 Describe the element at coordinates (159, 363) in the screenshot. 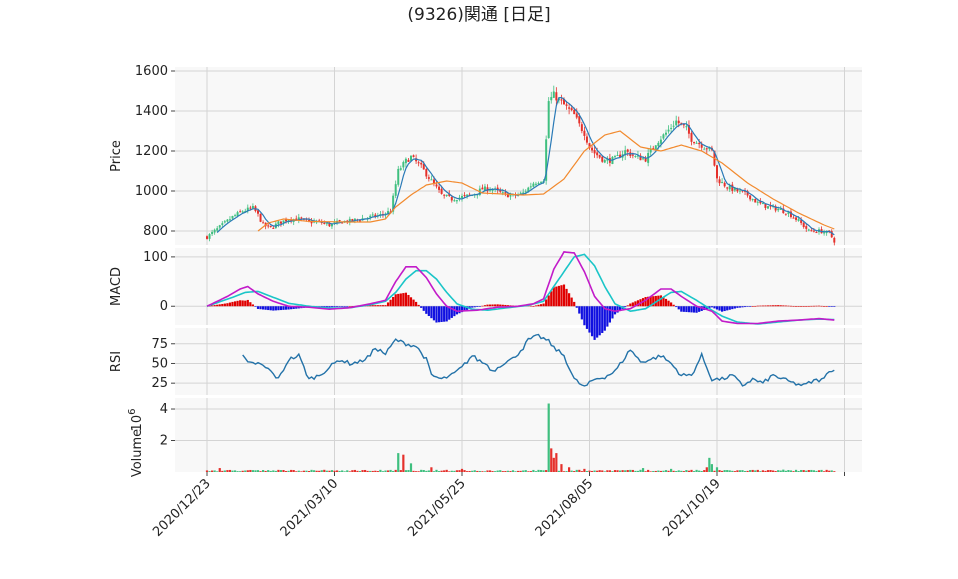

I see `y-tick-label: 50` at that location.